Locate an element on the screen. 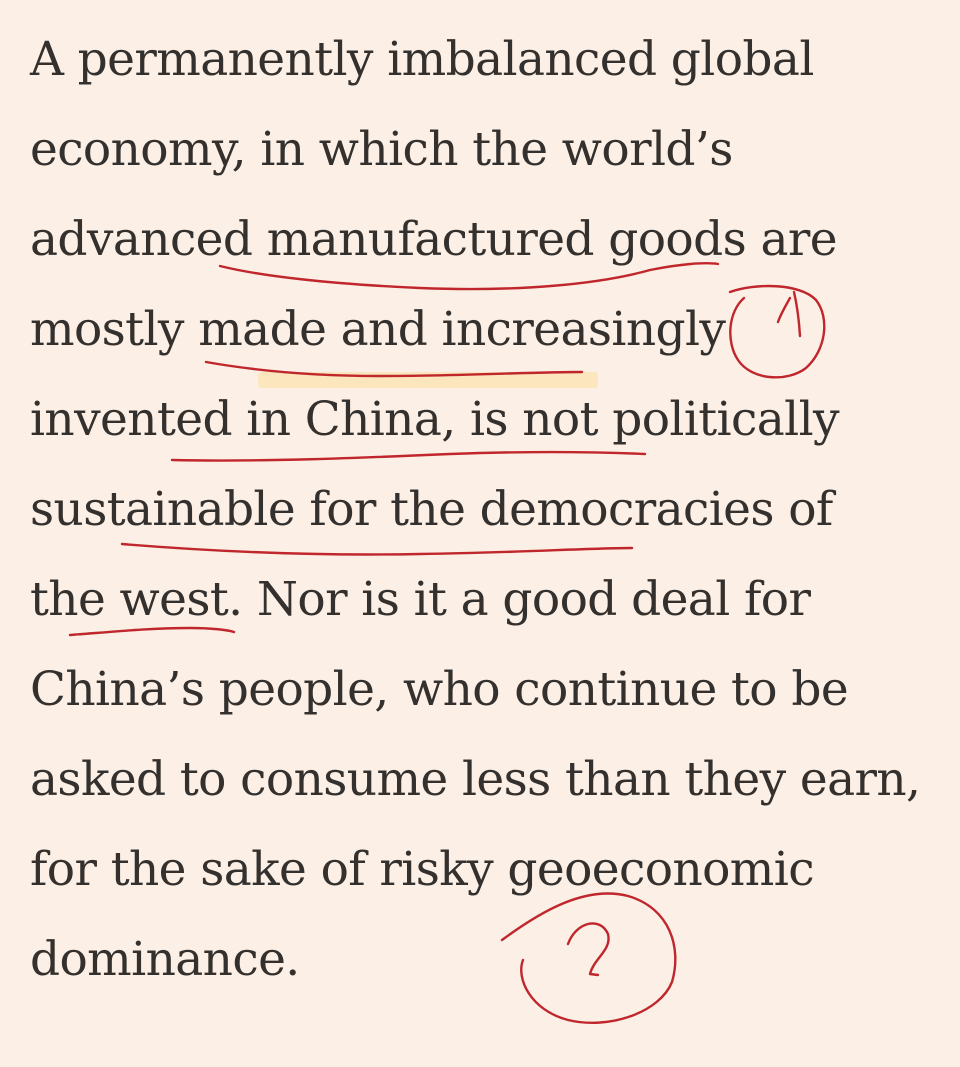  paragraph-line: invented in China, is not politically is located at coordinates (435, 419).